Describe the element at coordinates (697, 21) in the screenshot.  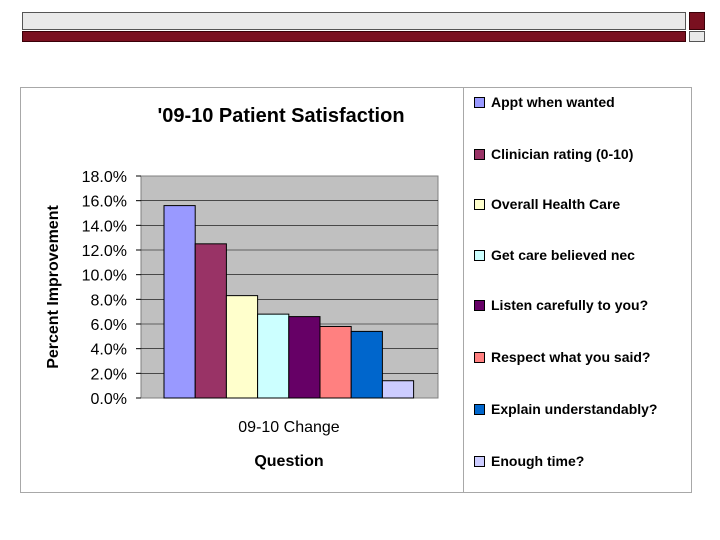
I see `corner-dark-square` at that location.